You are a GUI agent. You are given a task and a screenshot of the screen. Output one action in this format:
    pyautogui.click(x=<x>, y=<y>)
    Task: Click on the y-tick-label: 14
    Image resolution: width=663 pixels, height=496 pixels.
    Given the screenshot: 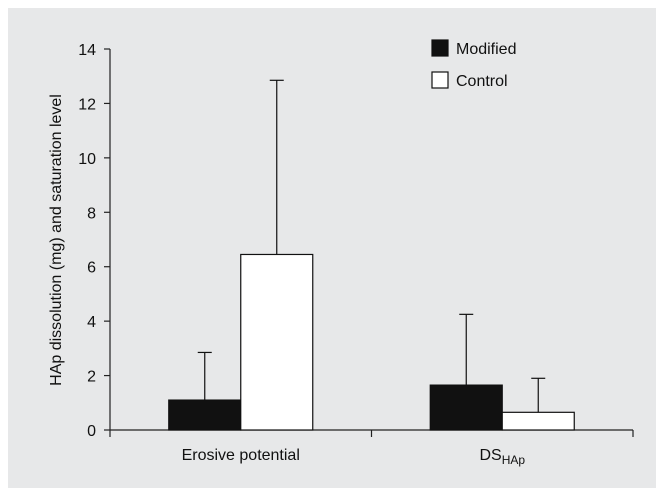 What is the action you would take?
    pyautogui.click(x=87, y=50)
    